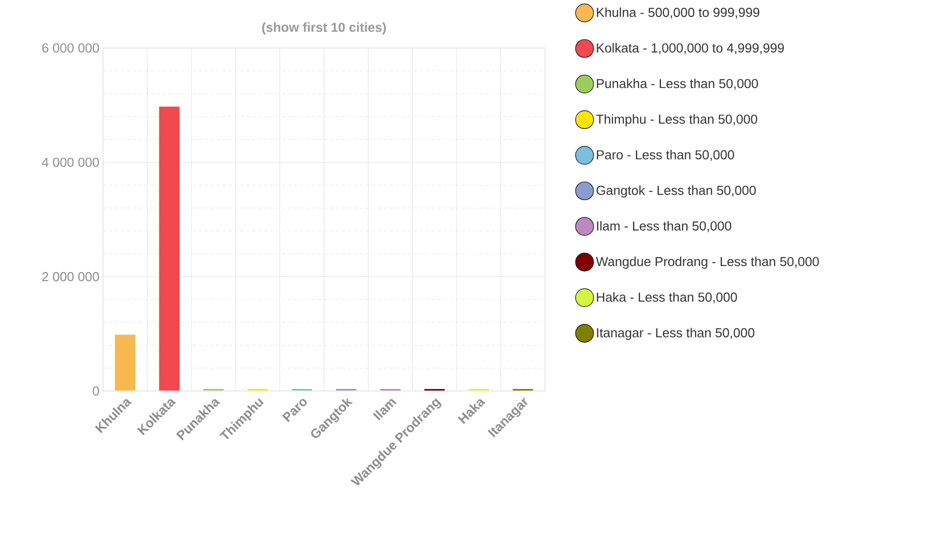 The image size is (939, 536). I want to click on legend-label: Paro - Less than 50,000, so click(665, 155).